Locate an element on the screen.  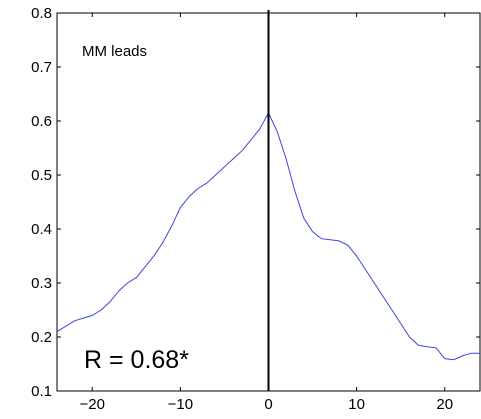
annotation-correlation: R = 0.68* is located at coordinates (136, 360).